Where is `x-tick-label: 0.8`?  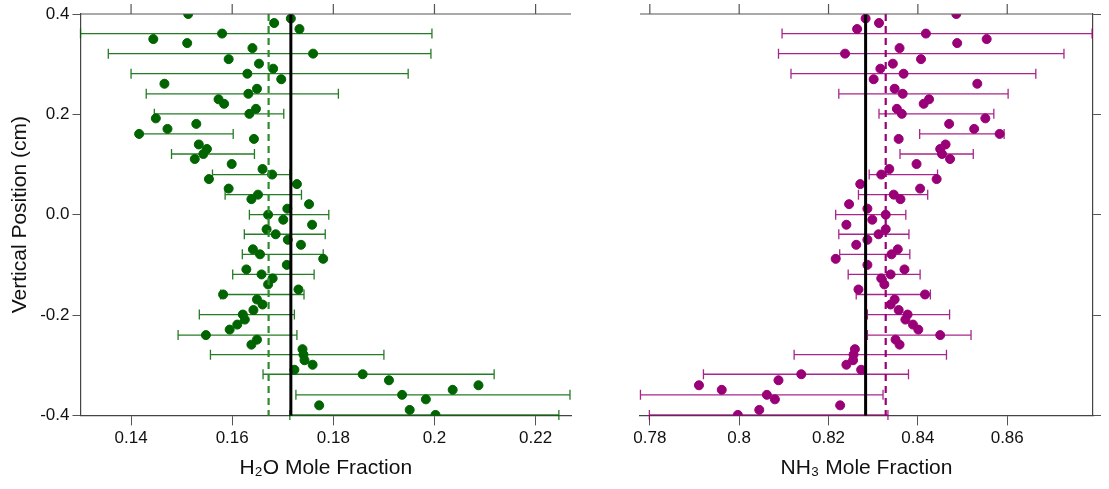
x-tick-label: 0.8 is located at coordinates (739, 438).